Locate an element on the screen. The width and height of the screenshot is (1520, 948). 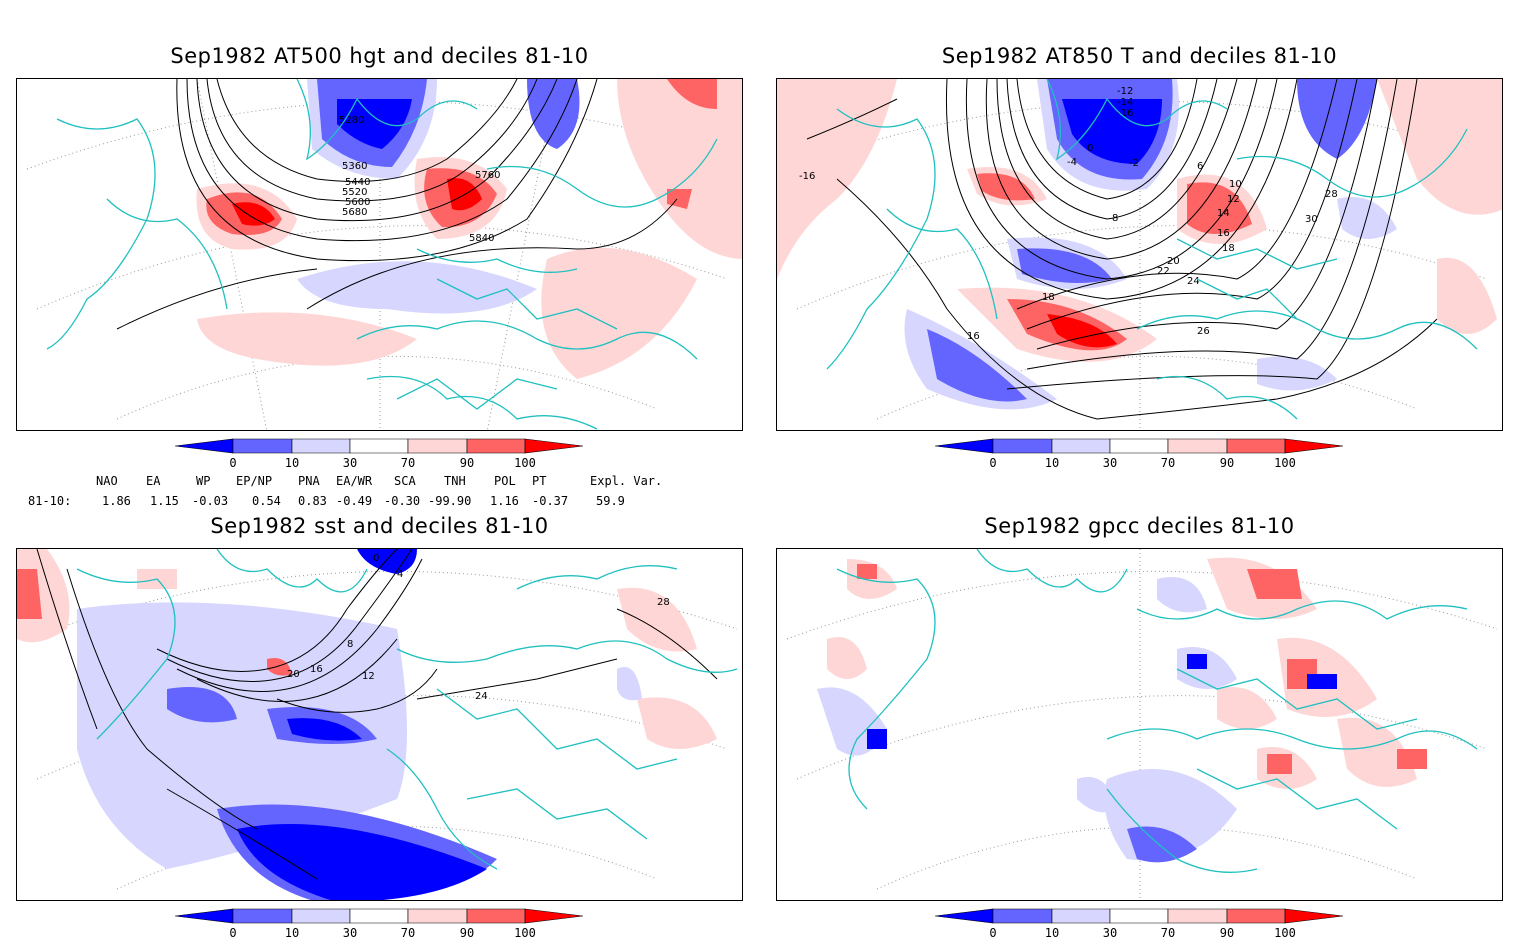
index-value: 1.16 is located at coordinates (504, 501).